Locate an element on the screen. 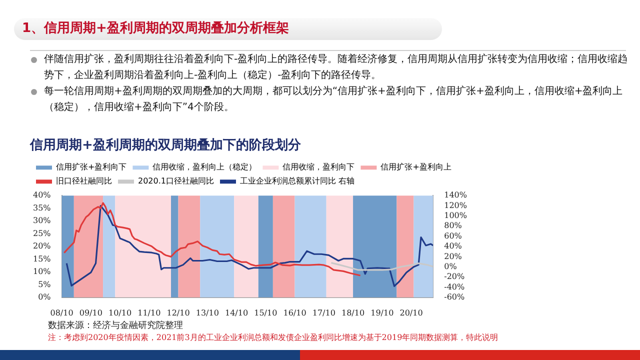 The height and width of the screenshot is (360, 640). y-tick-label: 25% is located at coordinates (42, 233).